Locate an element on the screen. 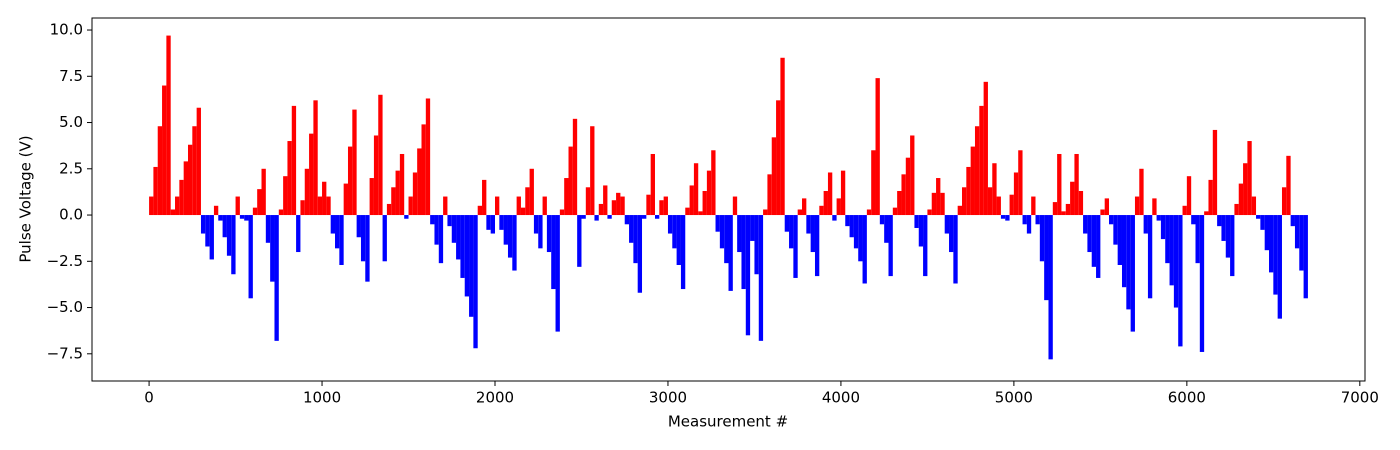 The image size is (1400, 450). x-tick-label: 5000 is located at coordinates (1014, 398).